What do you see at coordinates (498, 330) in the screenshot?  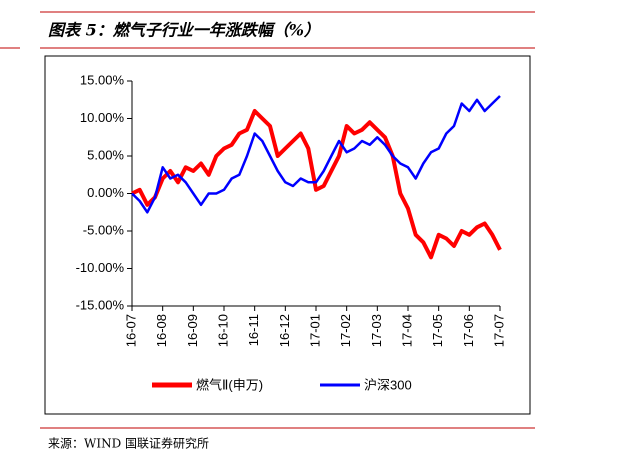 I see `x-tick-label: 17-07` at bounding box center [498, 330].